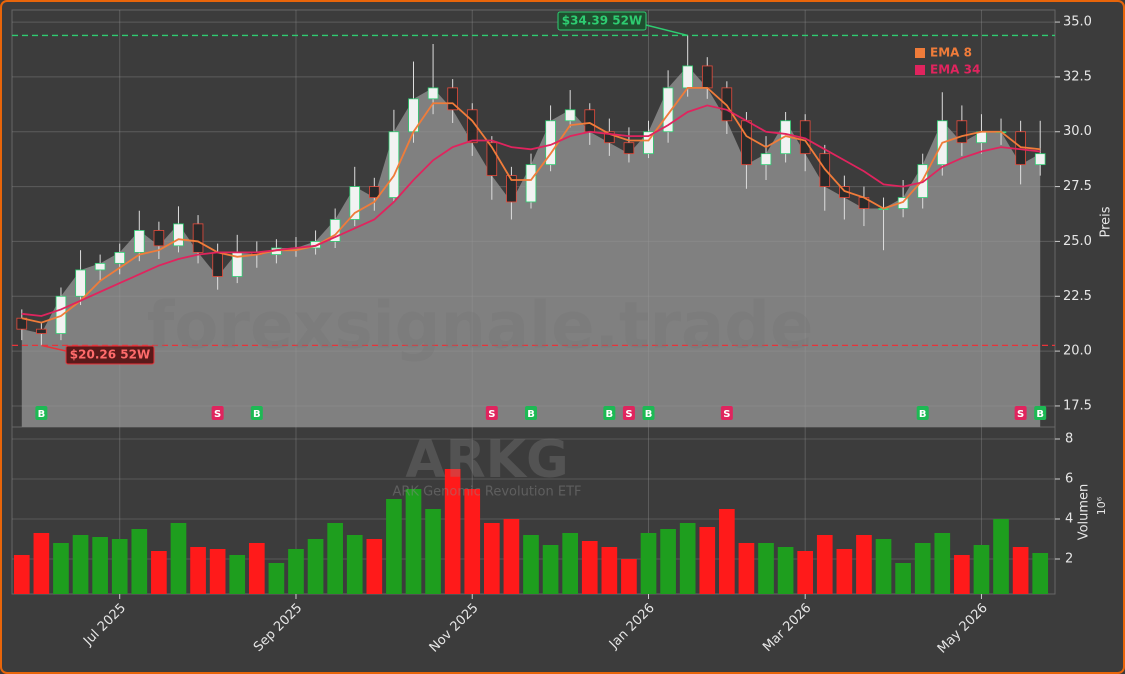  I want to click on y-tick-label: 22.5, so click(1077, 296).